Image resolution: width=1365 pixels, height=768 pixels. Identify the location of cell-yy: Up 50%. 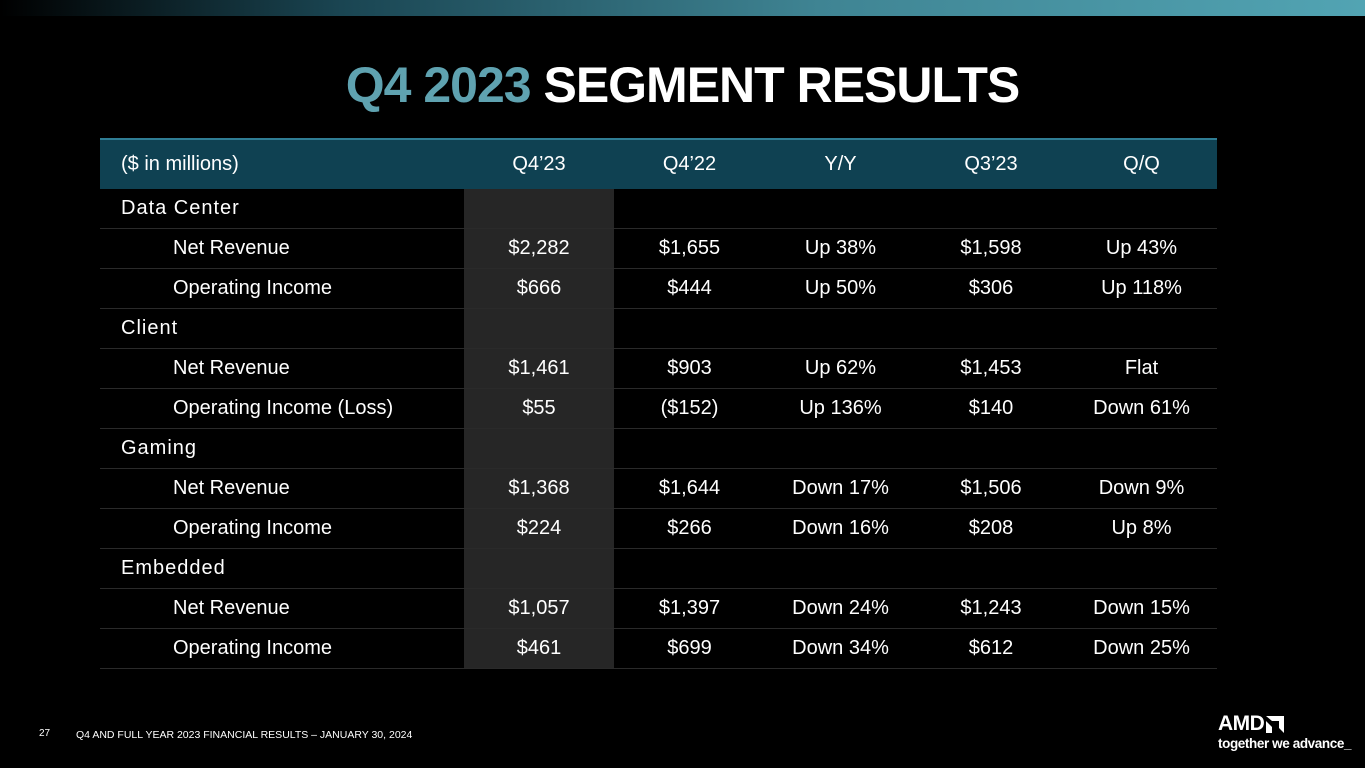
(840, 288).